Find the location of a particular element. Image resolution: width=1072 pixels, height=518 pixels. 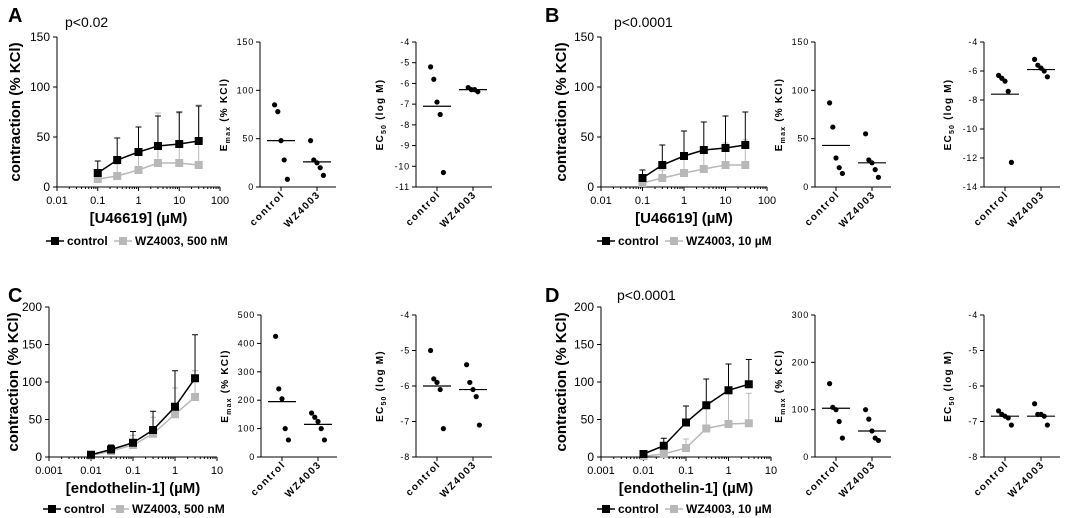

x-tick-label: 10 is located at coordinates (725, 201).